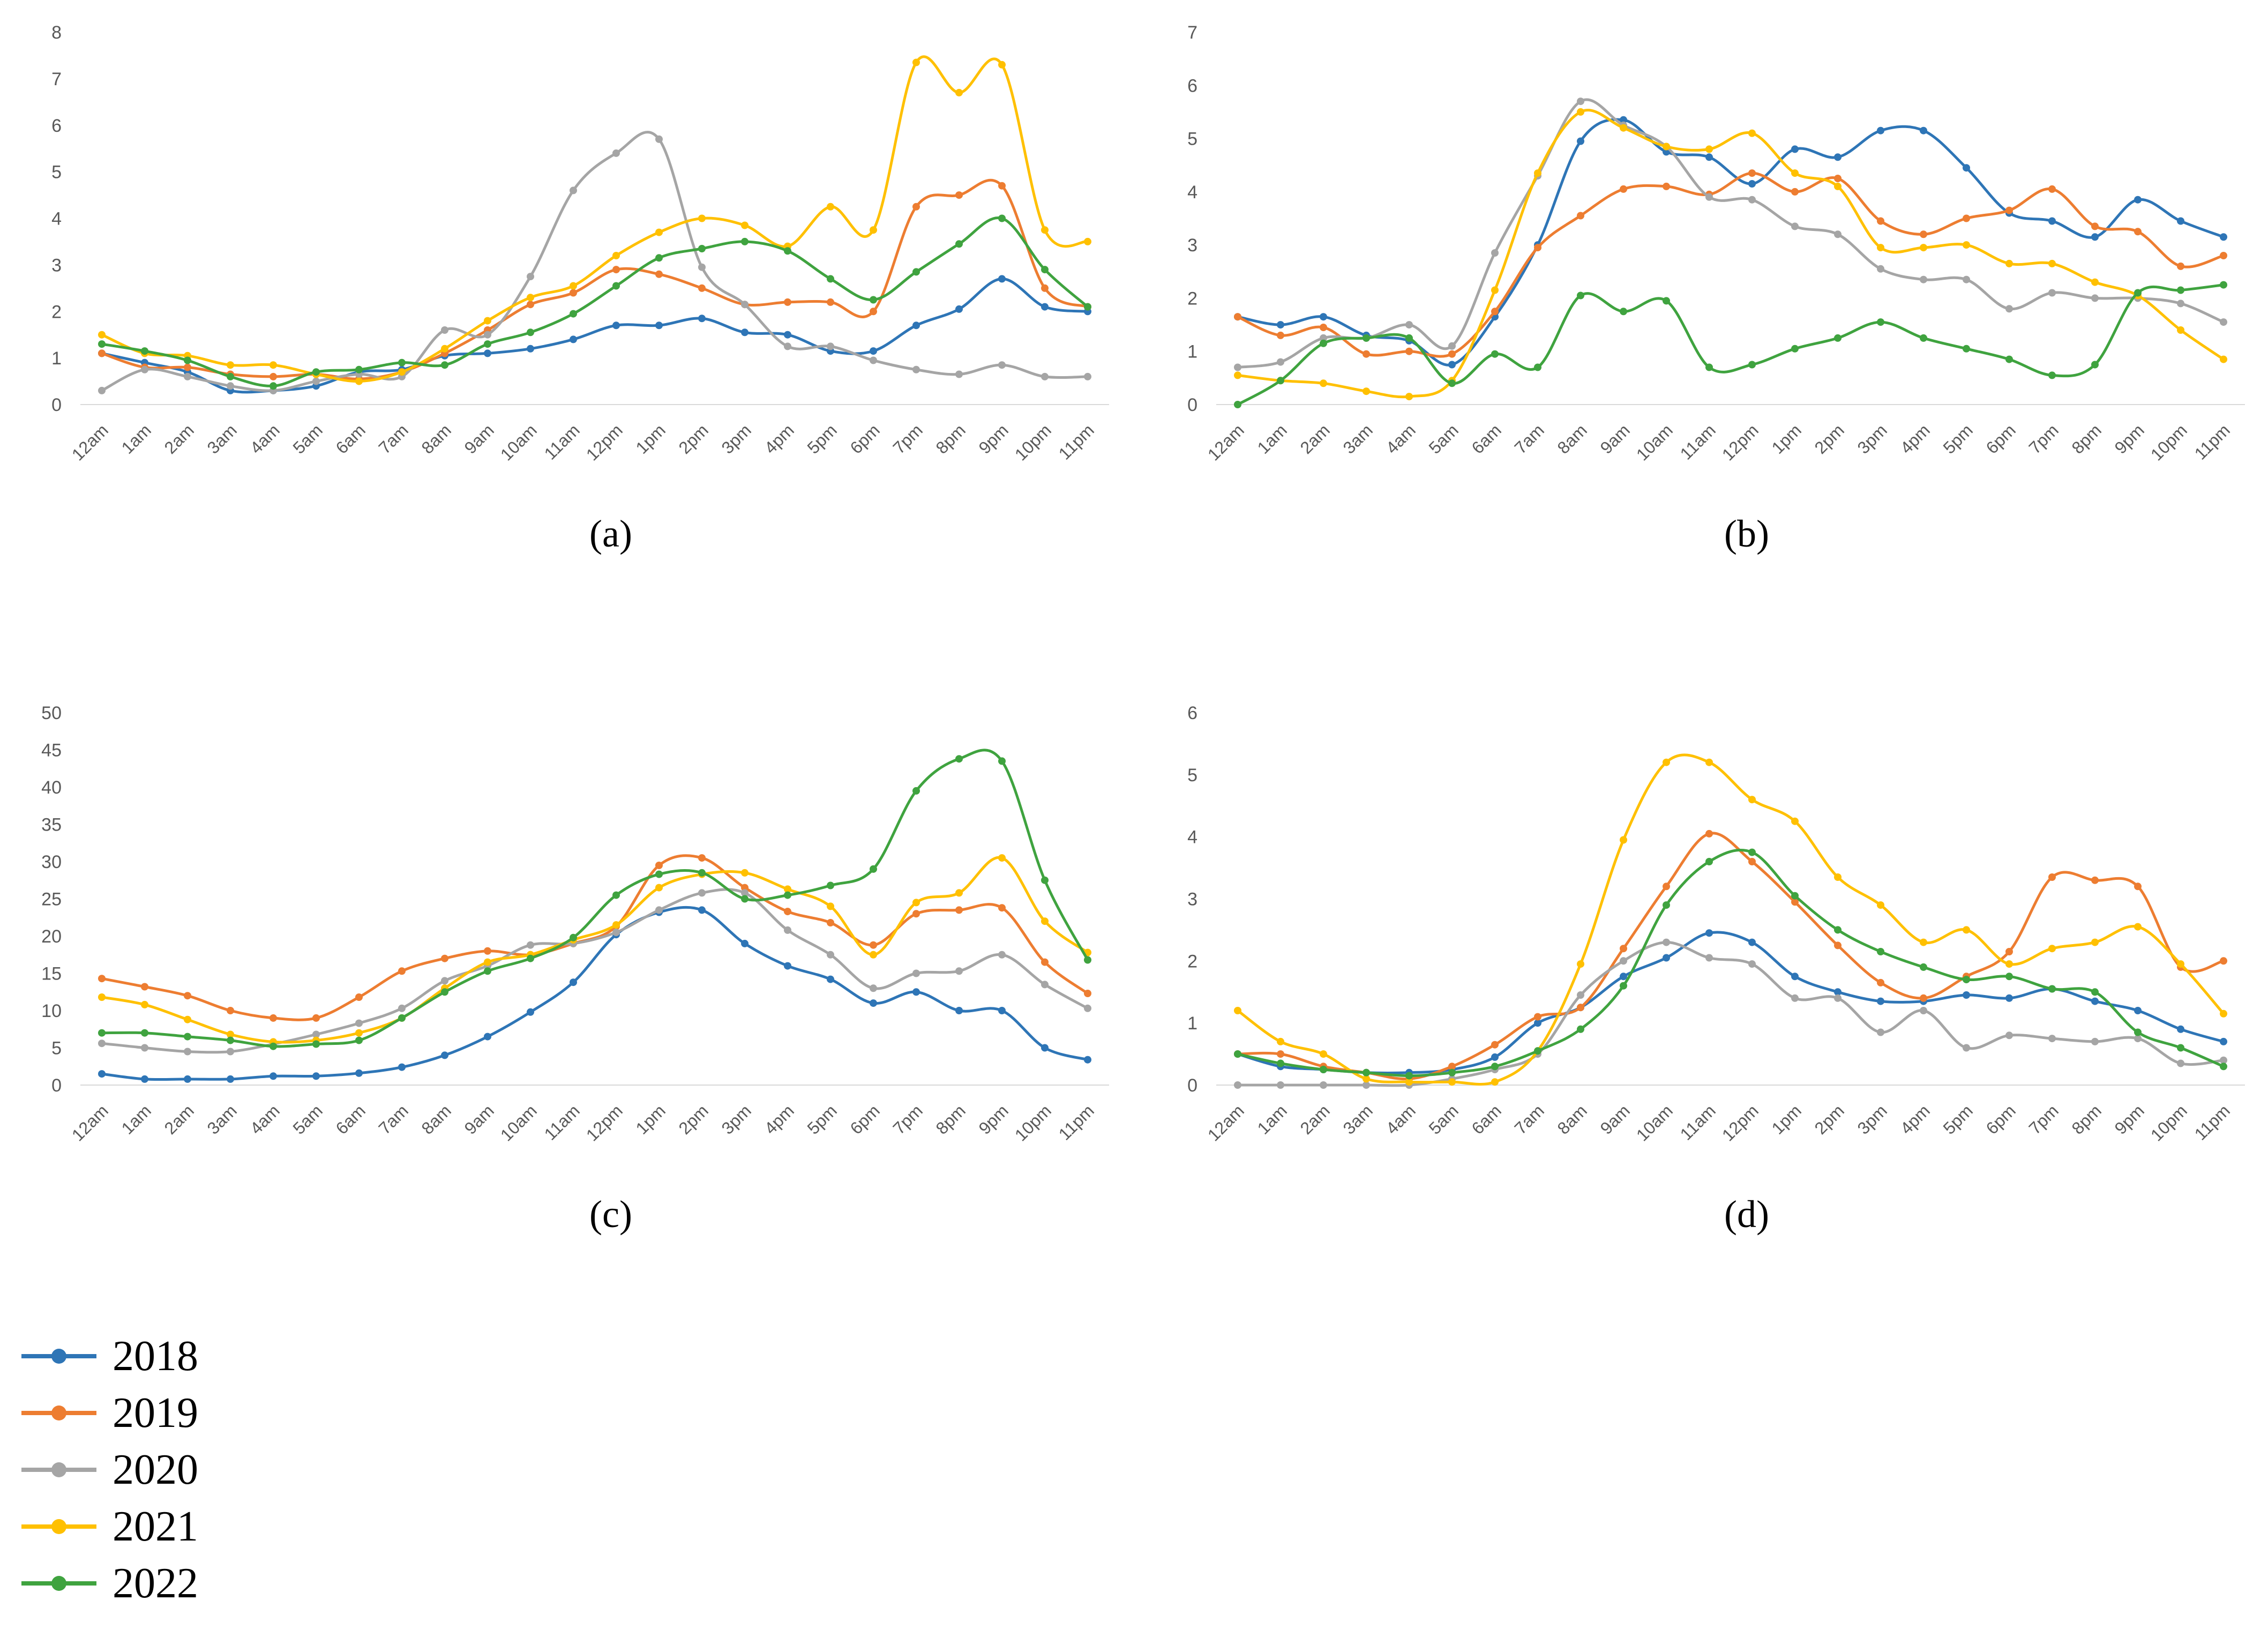 This screenshot has height=1630, width=2268. Describe the element at coordinates (1537, 367) in the screenshot. I see `data-point-b-2022-7am` at that location.